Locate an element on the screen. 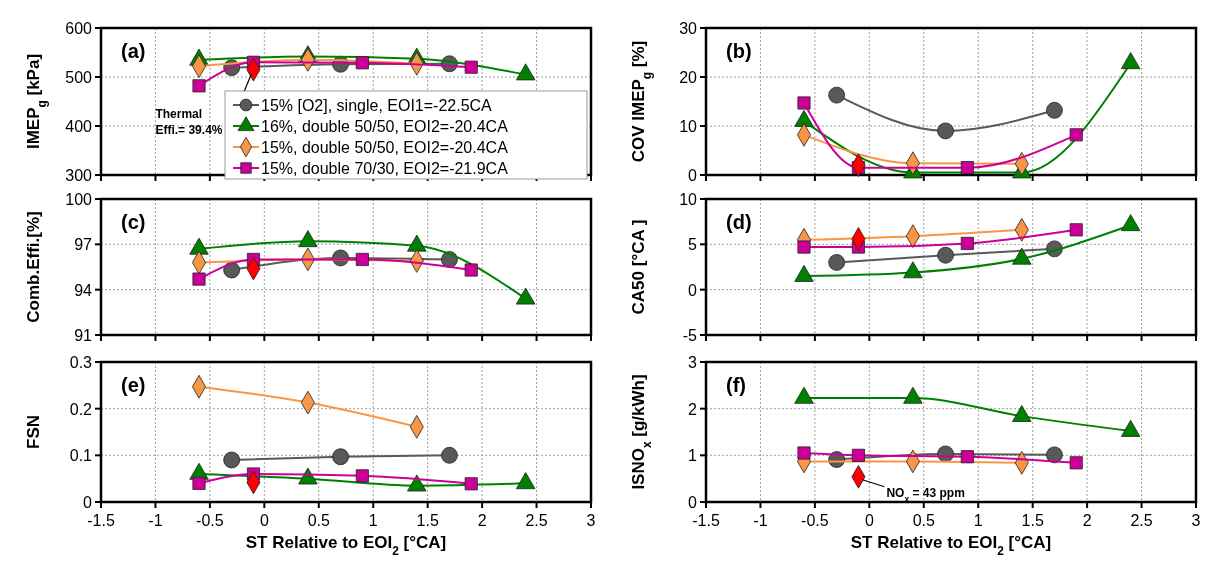  y-axis-title: FSN is located at coordinates (33, 432).